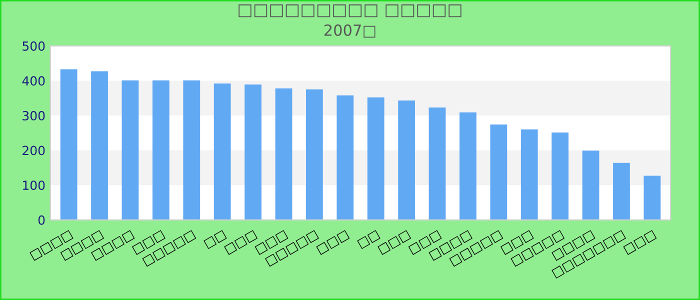  I want to click on y-tick-label: 500, so click(33, 46).